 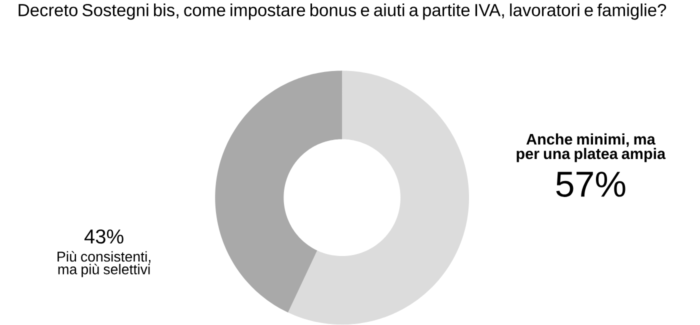 What do you see at coordinates (591, 185) in the screenshot?
I see `data-label: 57%` at bounding box center [591, 185].